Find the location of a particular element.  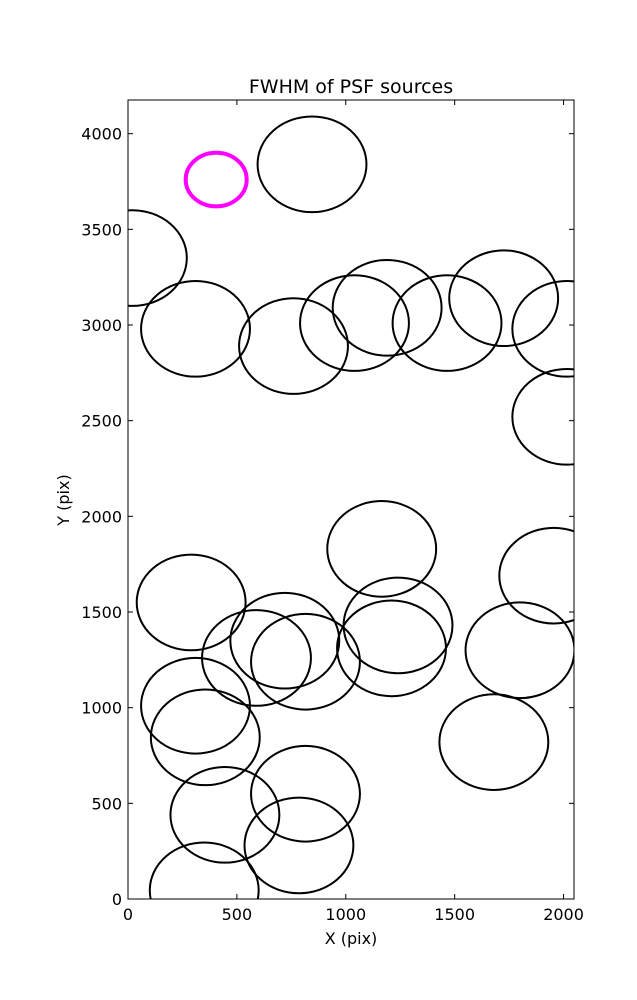

y-tick-label: 1500 is located at coordinates (101, 612).